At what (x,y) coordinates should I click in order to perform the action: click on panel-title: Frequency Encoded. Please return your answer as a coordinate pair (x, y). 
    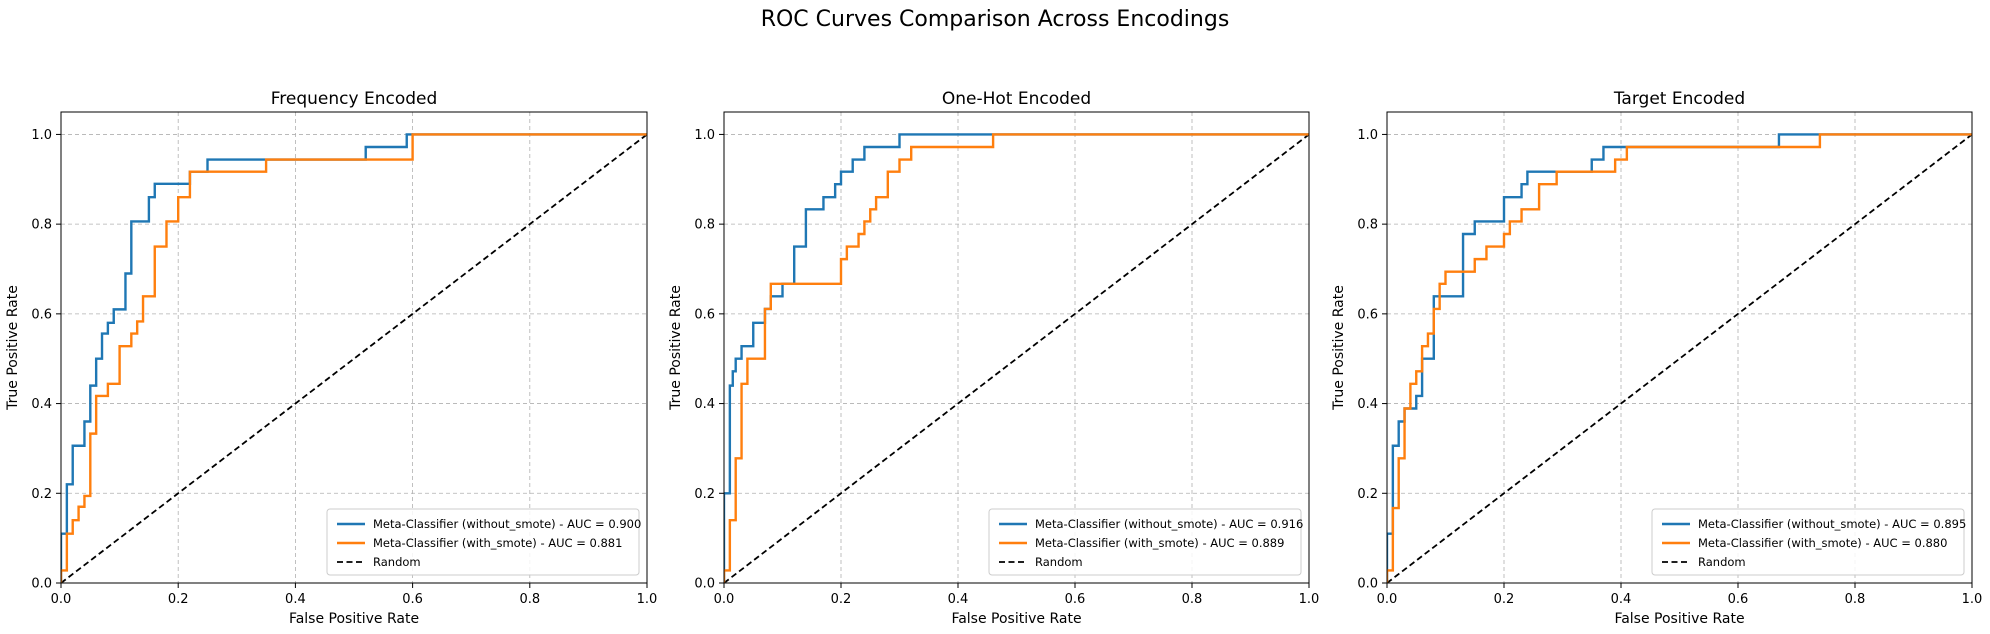
    Looking at the image, I should click on (354, 99).